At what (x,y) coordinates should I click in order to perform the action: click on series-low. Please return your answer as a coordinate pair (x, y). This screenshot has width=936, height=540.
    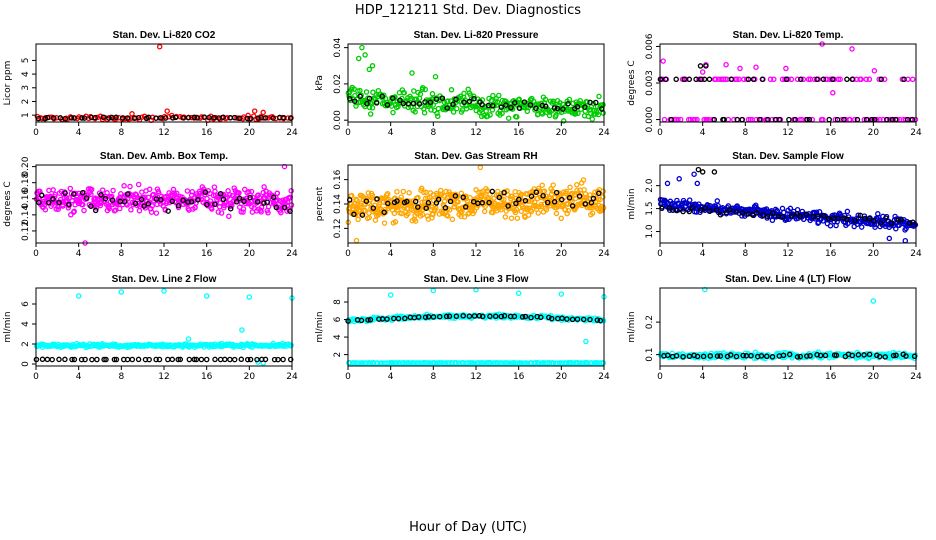
    Looking at the image, I should click on (476, 363).